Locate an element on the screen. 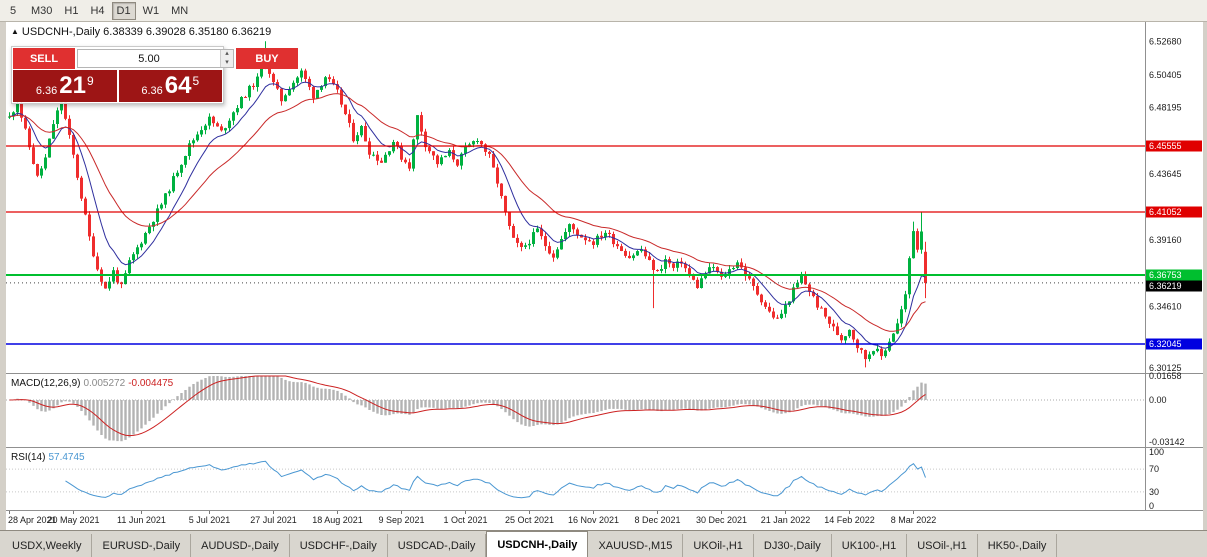 The width and height of the screenshot is (1207, 557). ohlc-close: 6.36219 is located at coordinates (251, 32).